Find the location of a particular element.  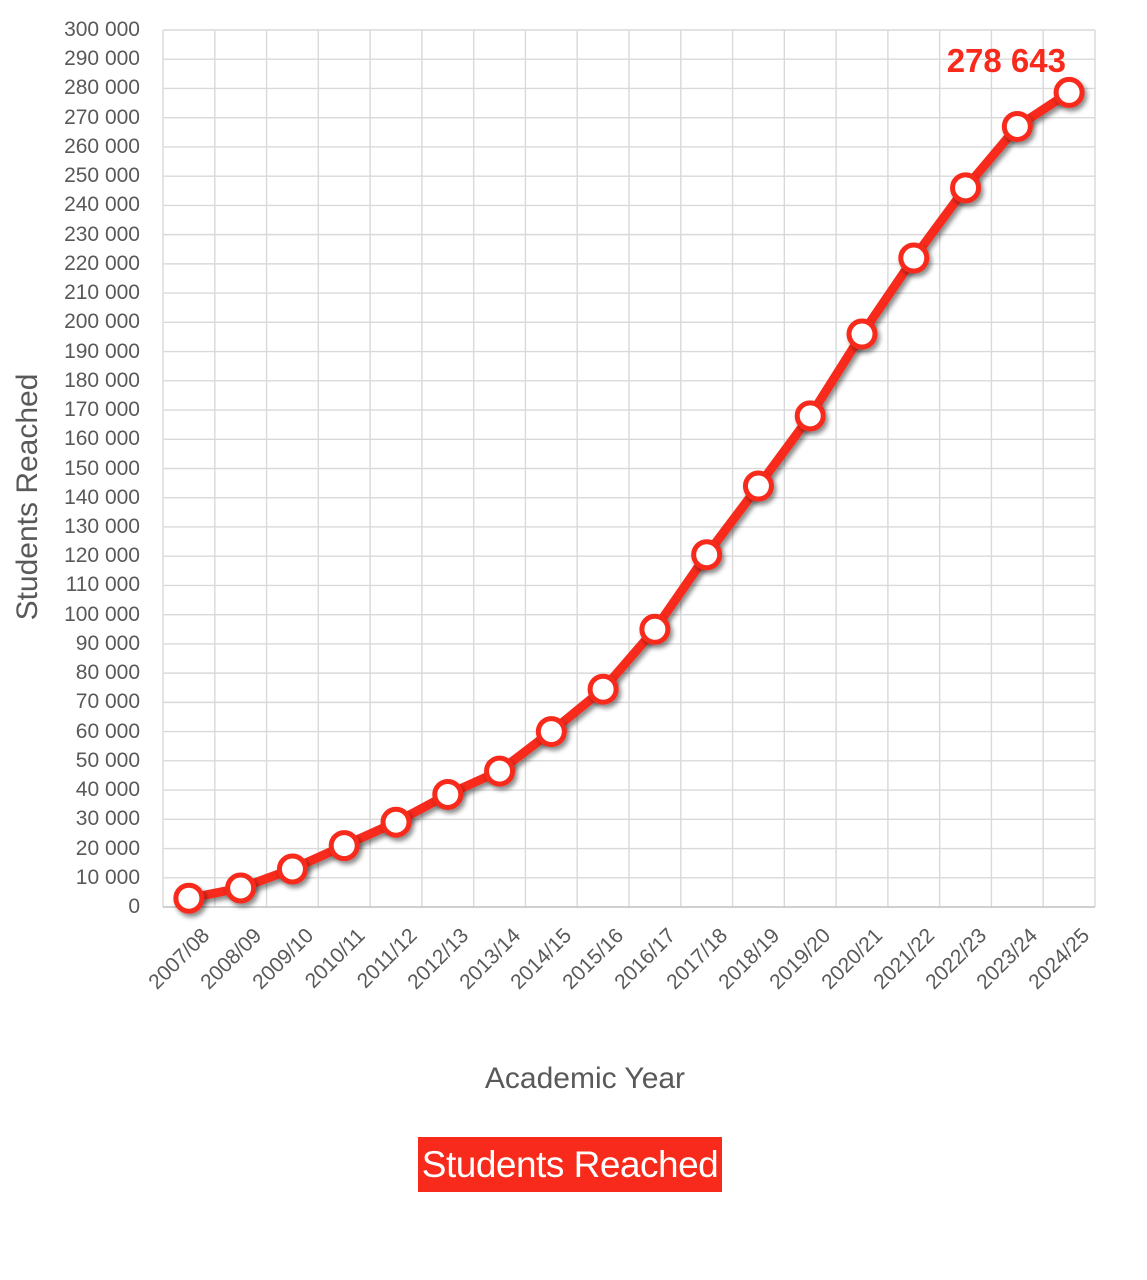

legend-label: Students Reached is located at coordinates (570, 1164).